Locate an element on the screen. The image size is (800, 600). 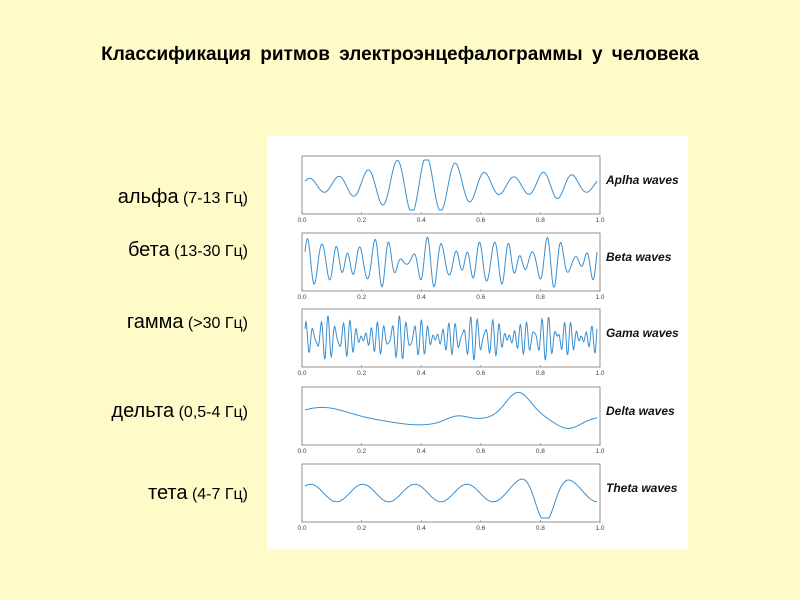
label-delta-name: дельта is located at coordinates (143, 411).